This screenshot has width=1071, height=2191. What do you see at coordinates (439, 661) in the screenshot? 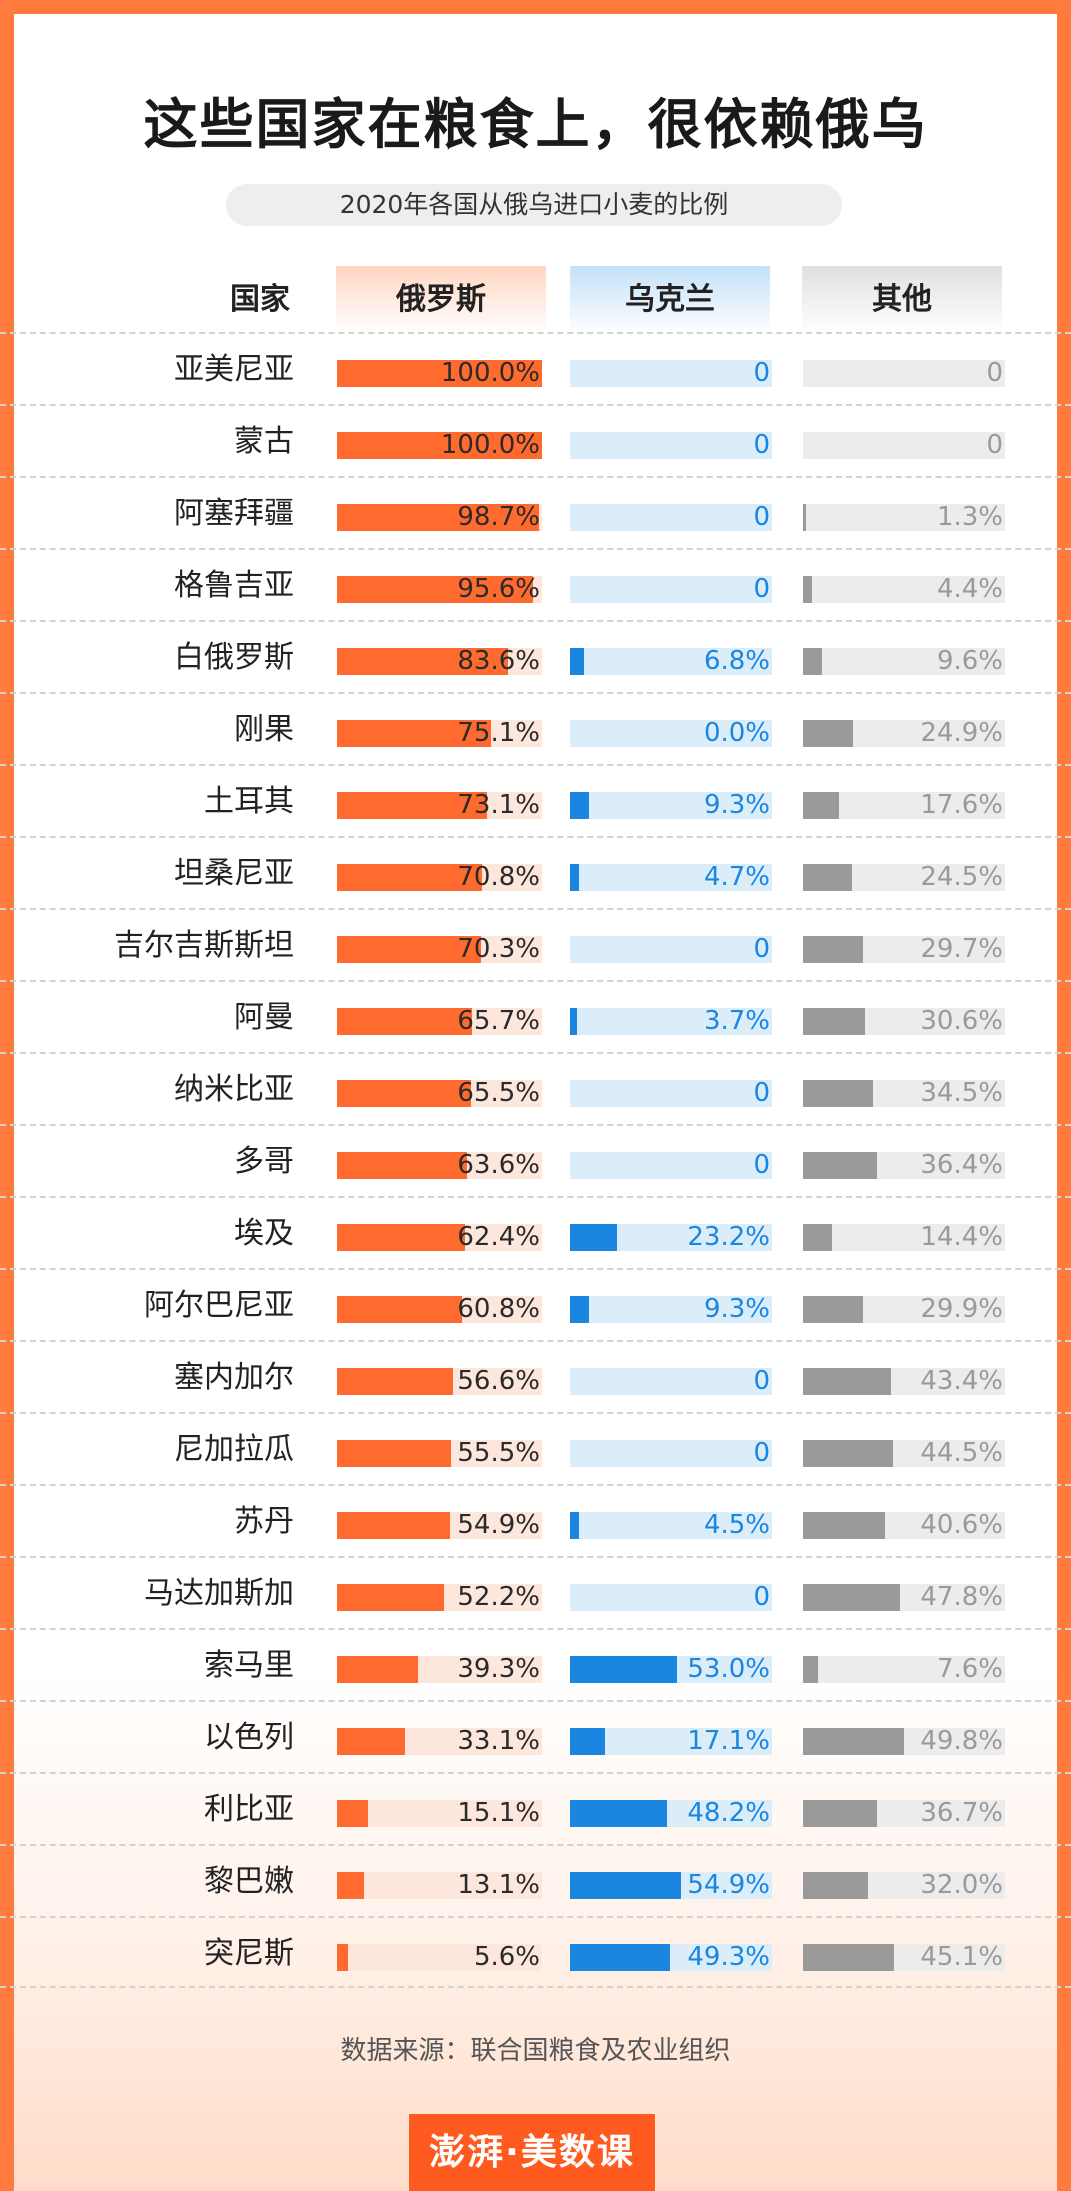
I see `russia-track: 83.6%` at bounding box center [439, 661].